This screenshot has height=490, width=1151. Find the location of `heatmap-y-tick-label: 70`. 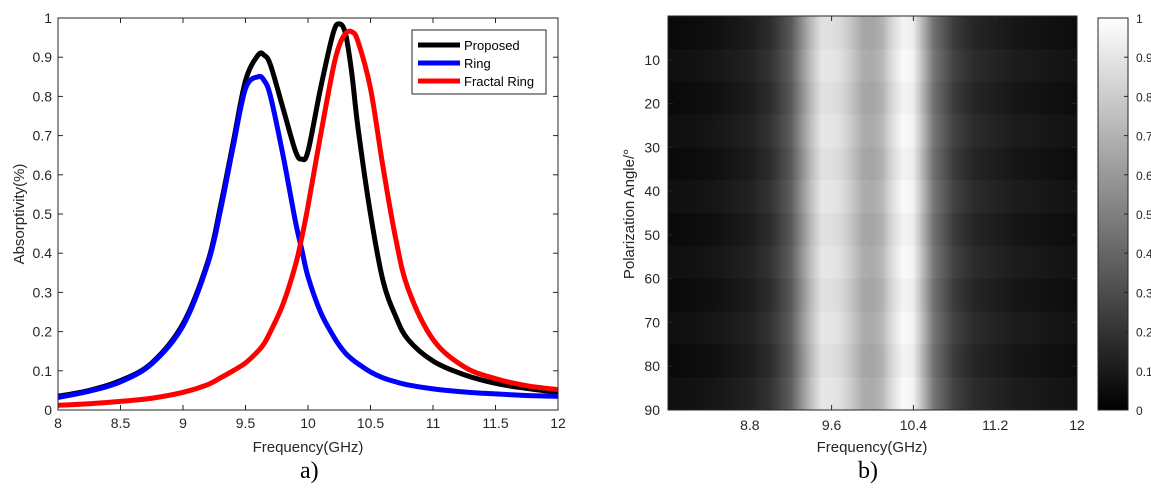

heatmap-y-tick-label: 70 is located at coordinates (652, 322).